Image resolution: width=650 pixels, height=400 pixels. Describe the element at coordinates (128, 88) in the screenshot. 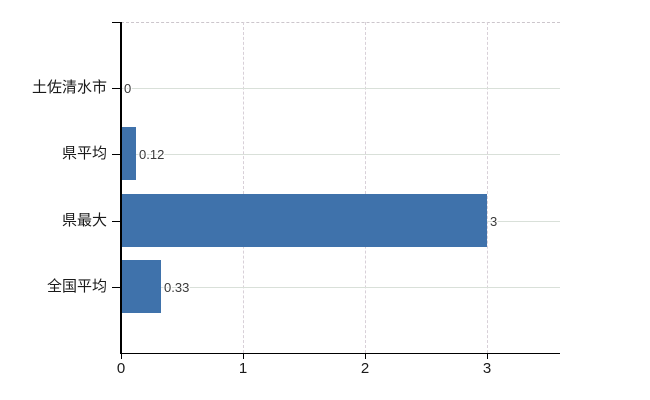

I see `value-label: 0` at that location.